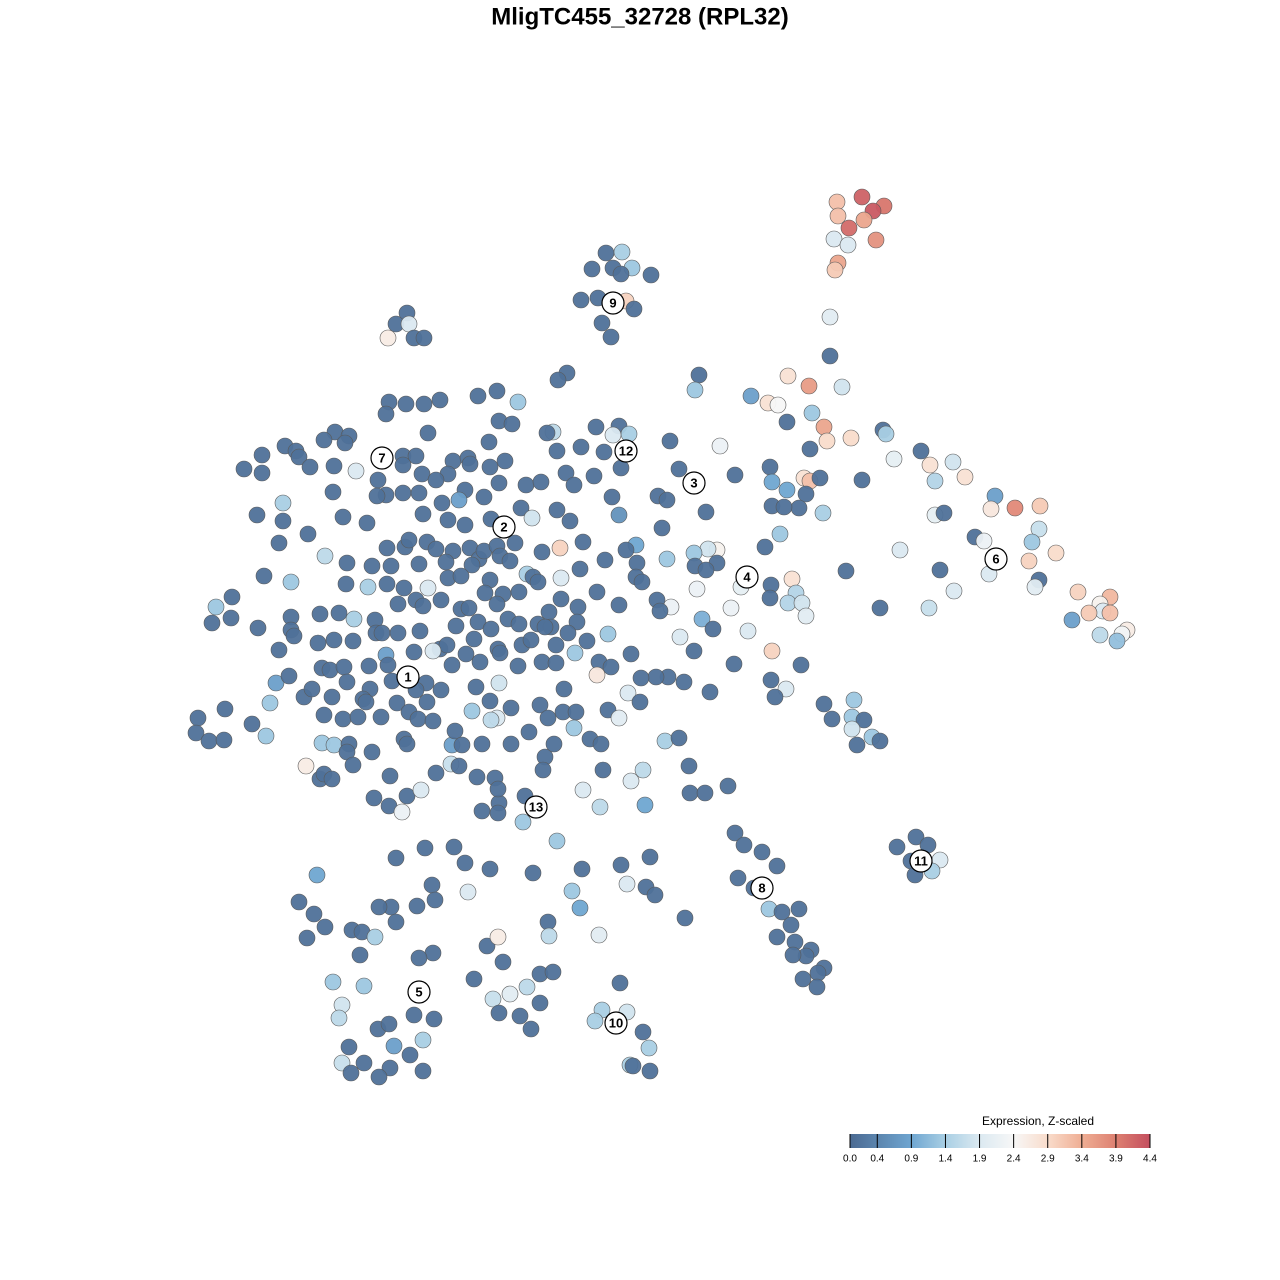 The image size is (1280, 1280). Describe the element at coordinates (1000, 1149) in the screenshot. I see `colorbar: 0.0 0.4 0.9 1.4 1.9 2.4 2.9 3.4 3.9 4.4` at that location.